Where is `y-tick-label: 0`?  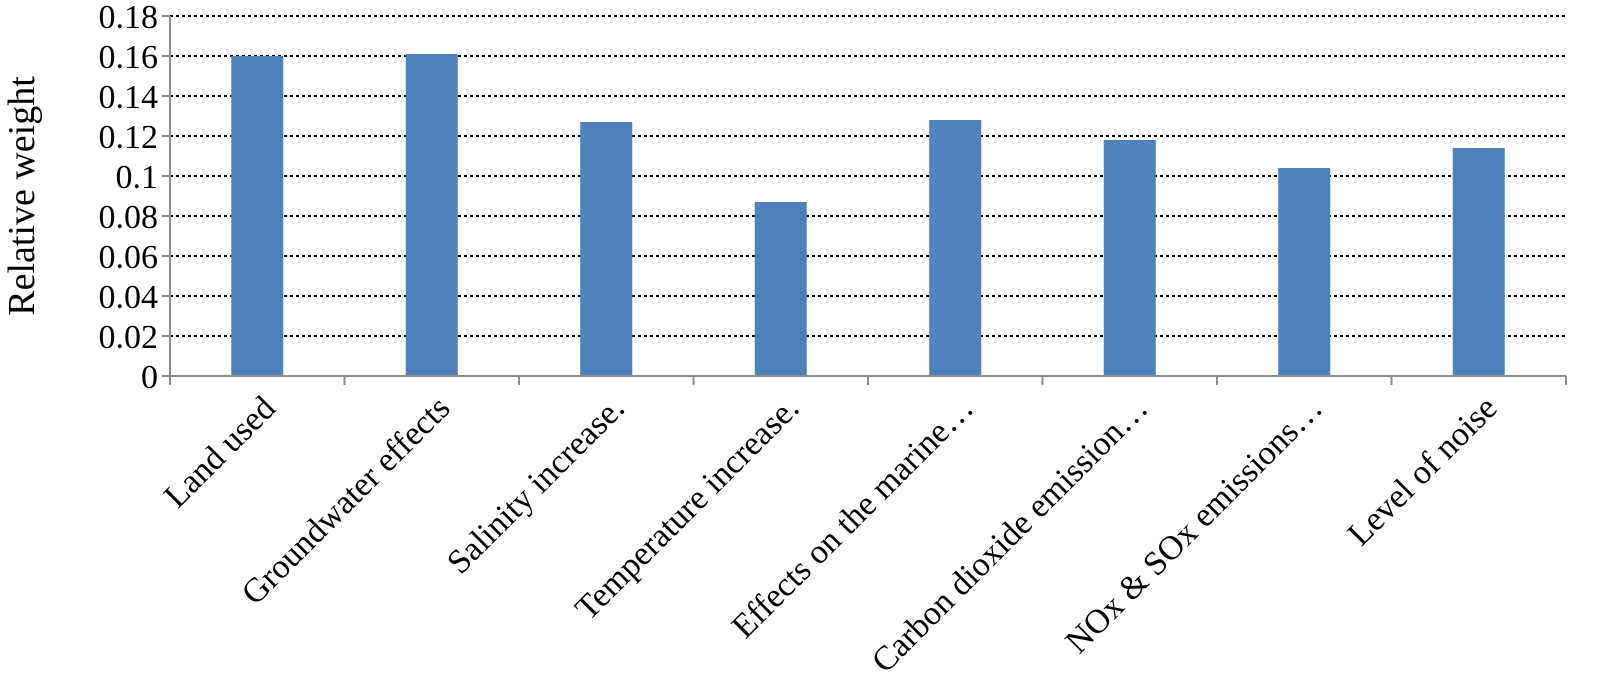 y-tick-label: 0 is located at coordinates (149, 377).